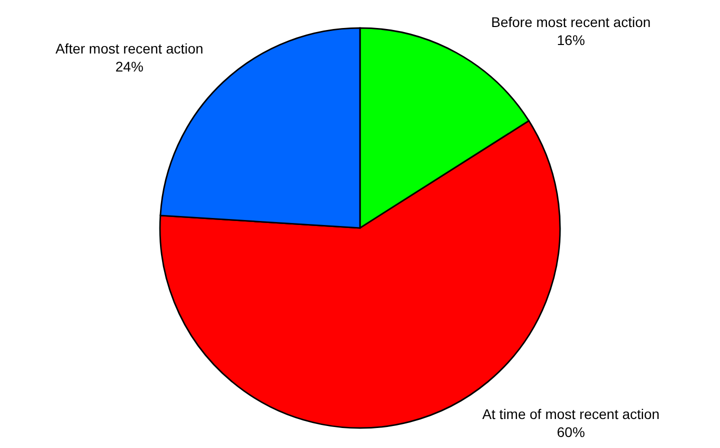 The image size is (720, 448). I want to click on slice-label: Before most recent action, so click(571, 22).